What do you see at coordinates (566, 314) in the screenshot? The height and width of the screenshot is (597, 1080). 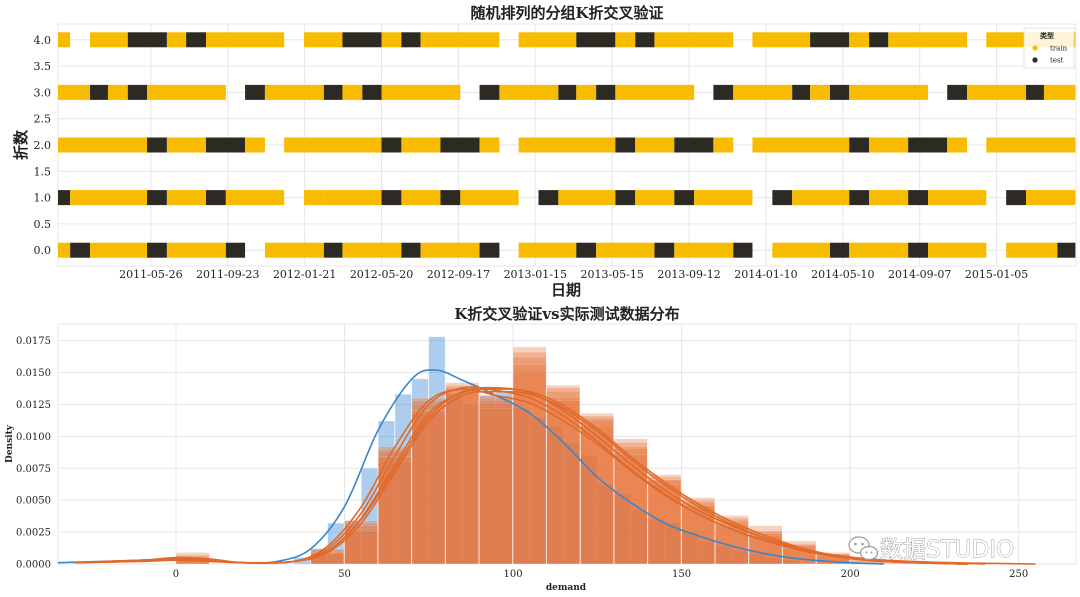 I see `bottom-chart-title: K折交叉验证vs实际测试数据分布` at bounding box center [566, 314].